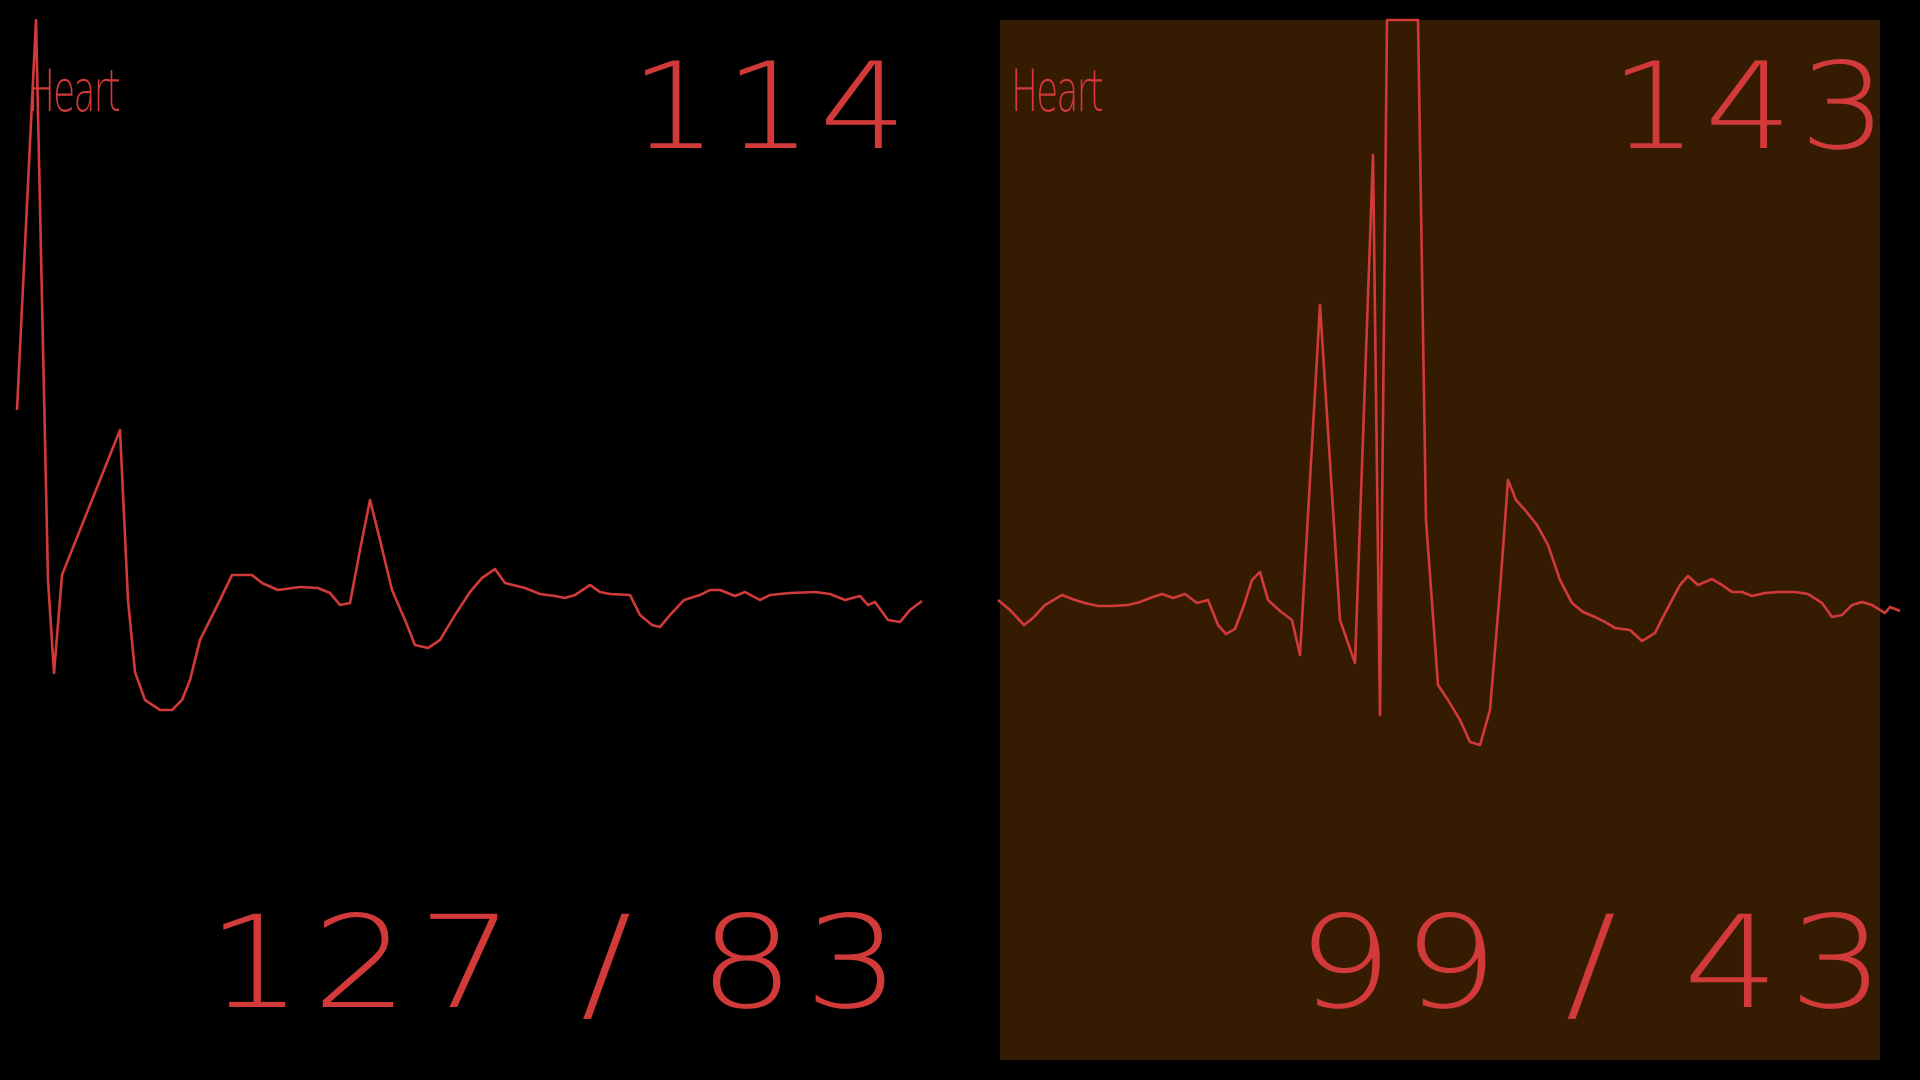  Describe the element at coordinates (771, 107) in the screenshot. I see `heart-rate-value: 114` at that location.